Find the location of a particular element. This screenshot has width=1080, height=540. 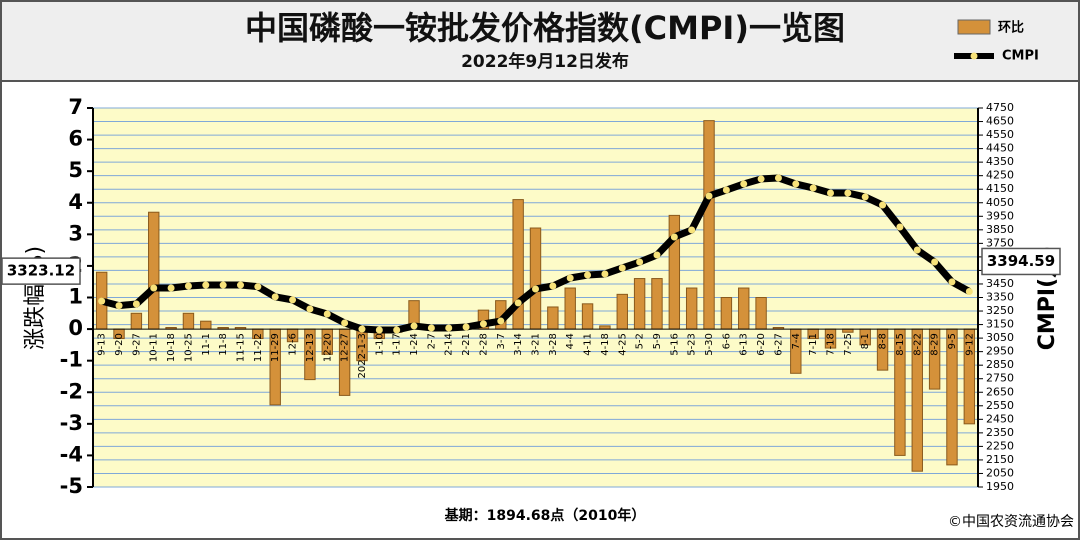

x-tick-label: 10-25 is located at coordinates (188, 347).